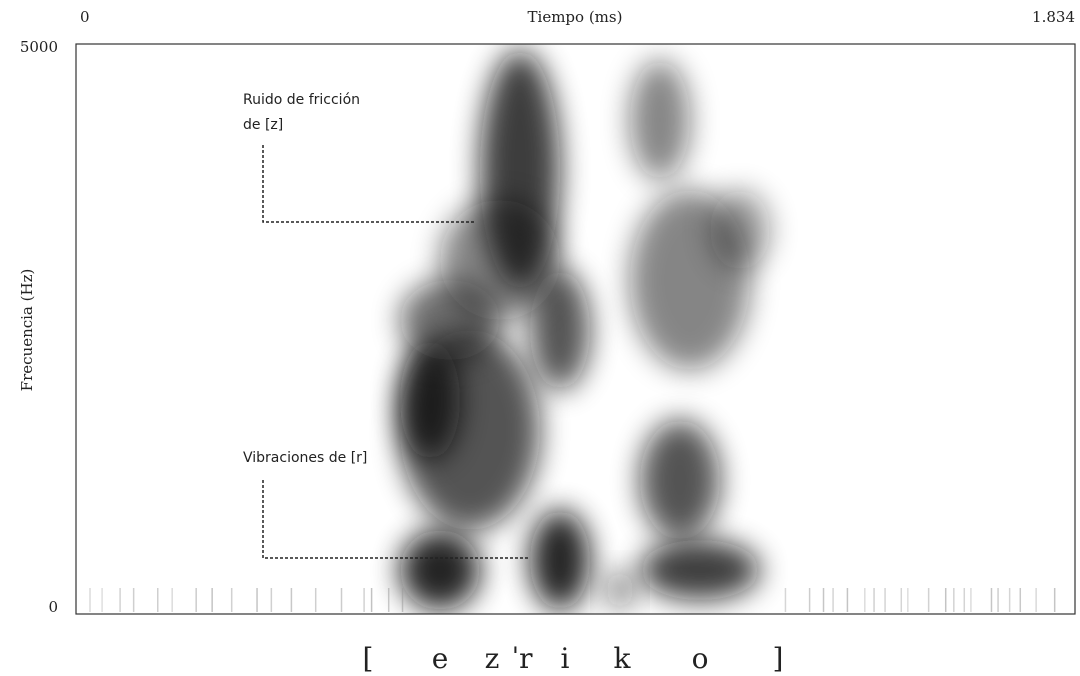 The height and width of the screenshot is (676, 1080). What do you see at coordinates (778, 658) in the screenshot?
I see `transcription-segment: ]` at bounding box center [778, 658].